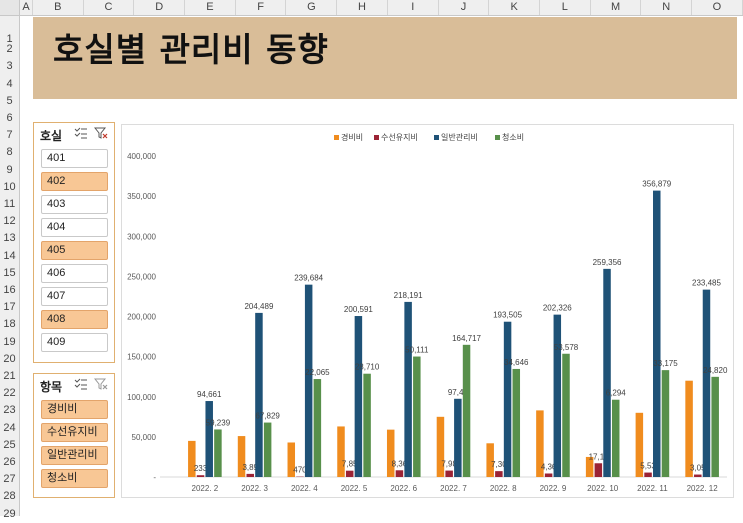 The image size is (743, 523). Describe the element at coordinates (9, 273) in the screenshot. I see `row-header: 15` at that location.